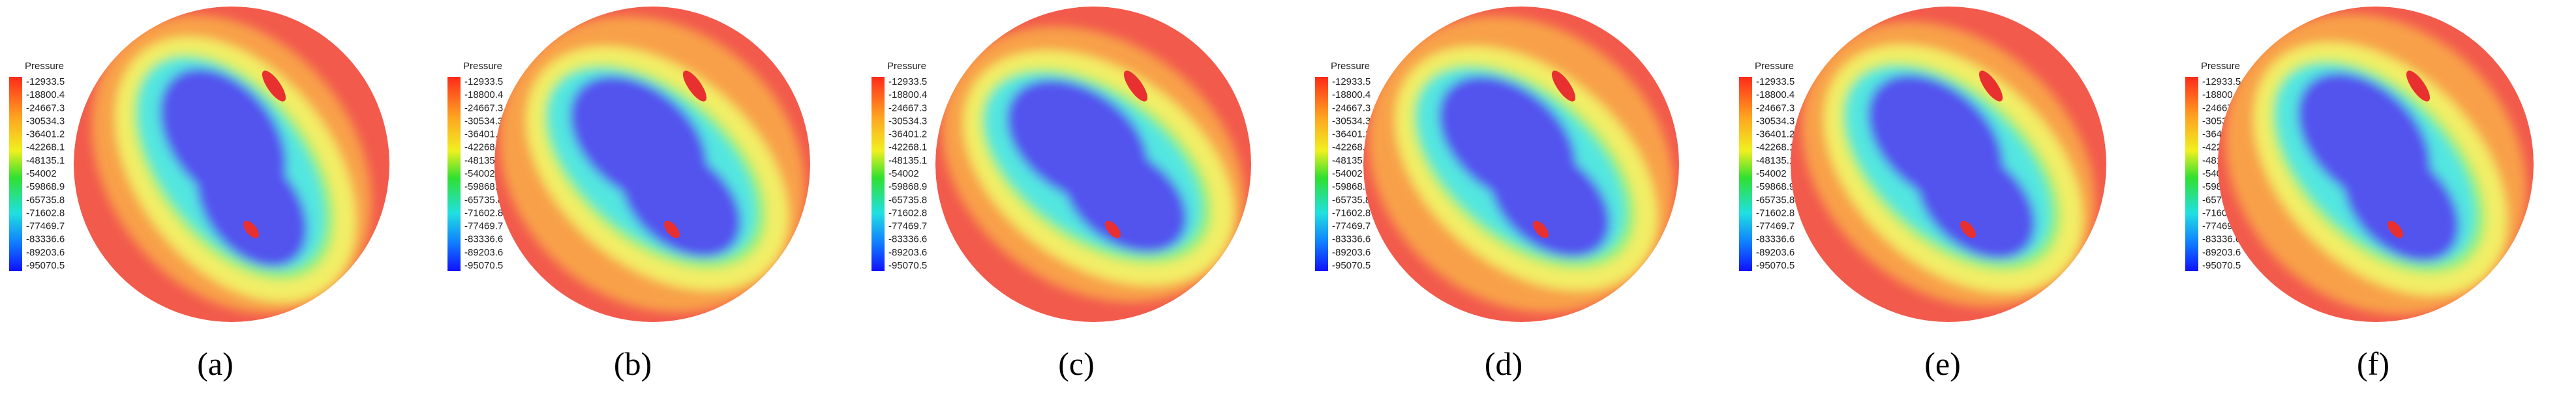  I want to click on legend-value: -71602.8, so click(45, 212).